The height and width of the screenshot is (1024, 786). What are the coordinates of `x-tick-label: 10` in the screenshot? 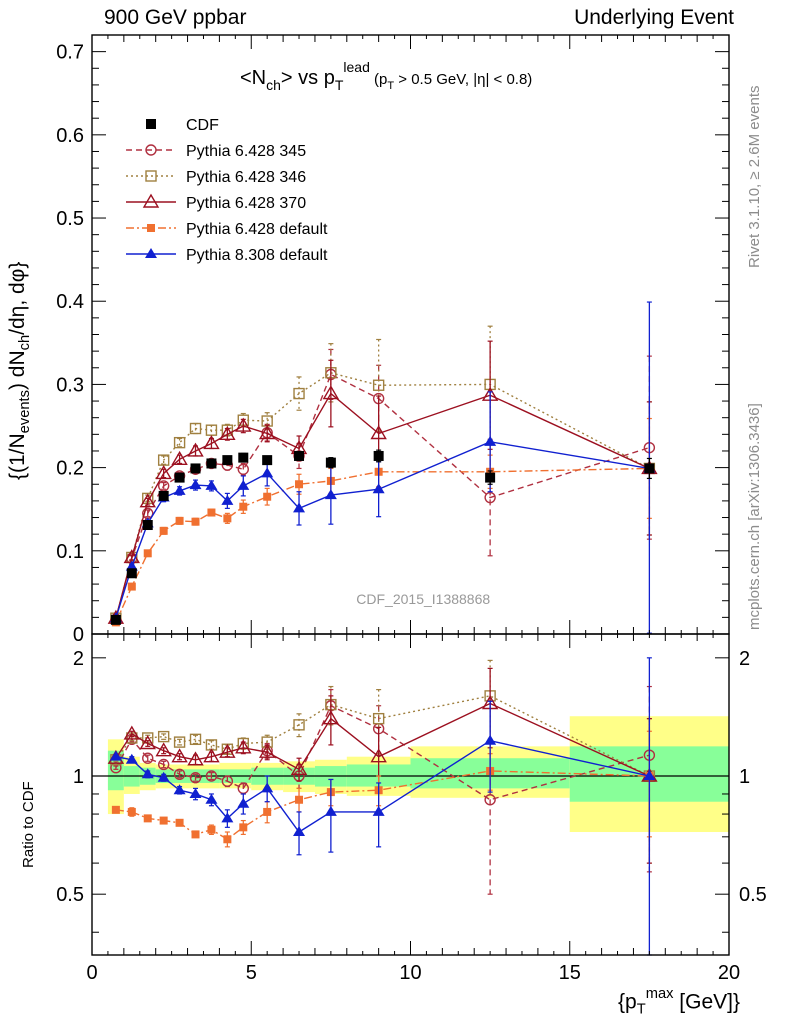 It's located at (410, 973).